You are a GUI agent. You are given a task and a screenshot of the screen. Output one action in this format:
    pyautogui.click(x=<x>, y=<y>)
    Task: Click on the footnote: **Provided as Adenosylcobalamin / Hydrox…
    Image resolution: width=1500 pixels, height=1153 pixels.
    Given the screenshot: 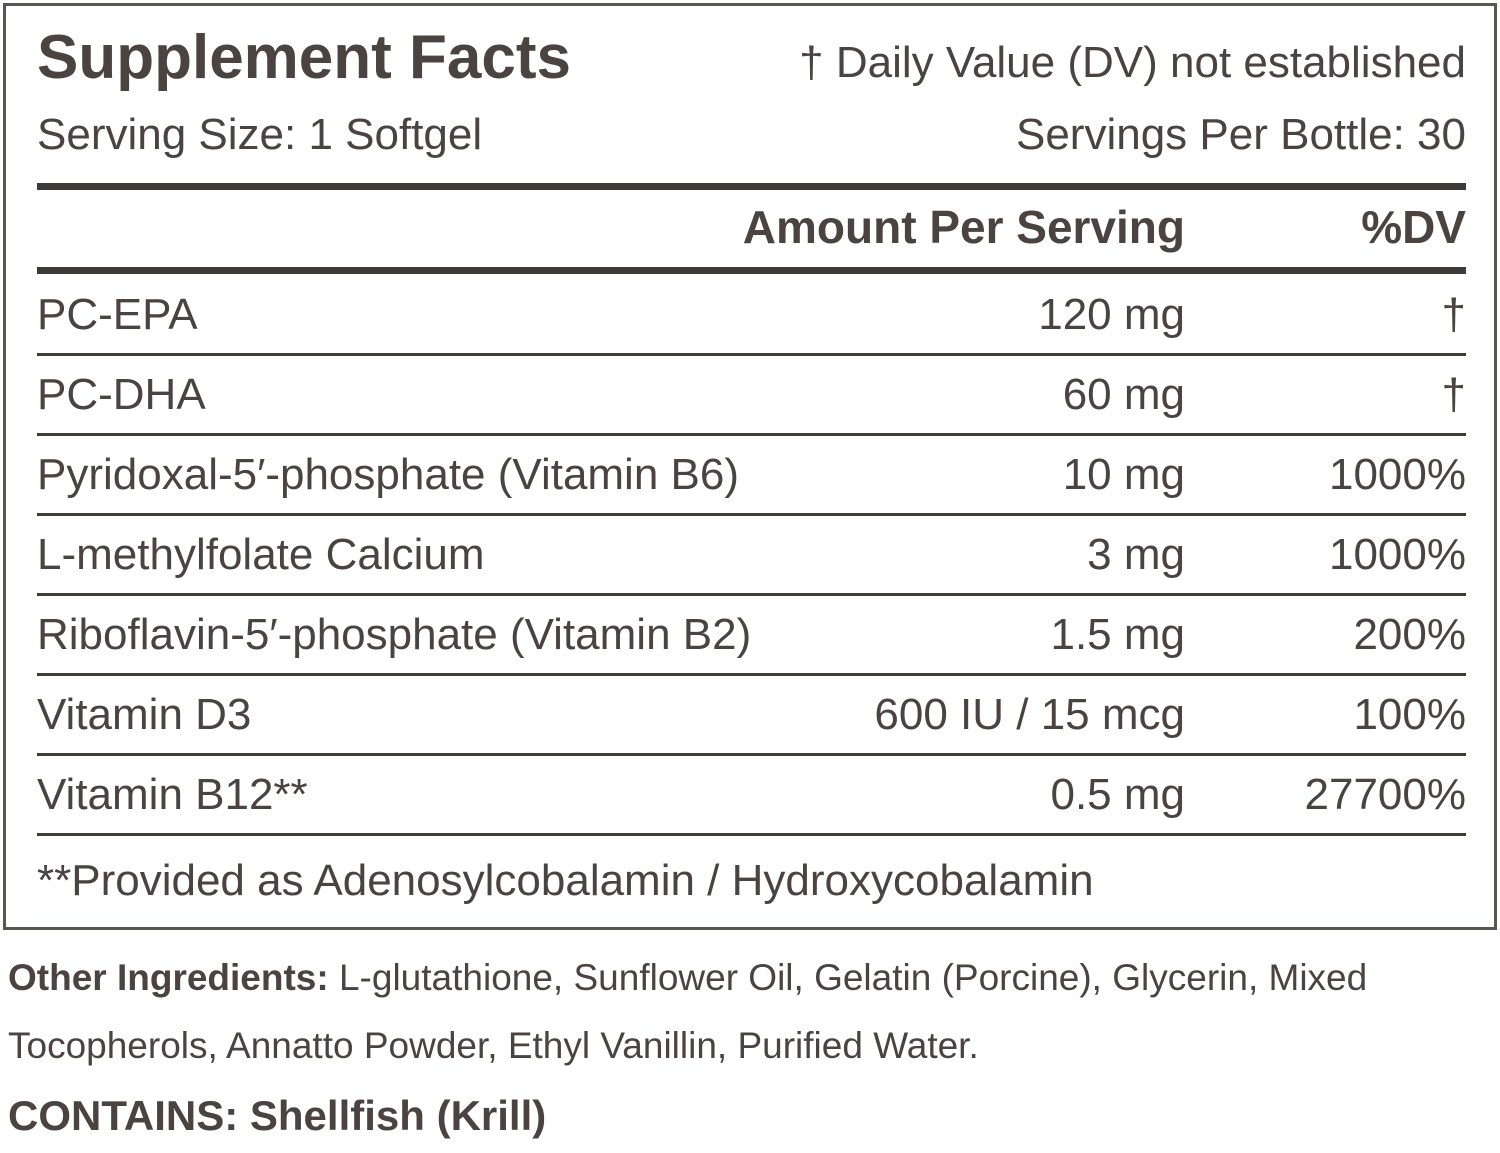 What is the action you would take?
    pyautogui.click(x=565, y=880)
    